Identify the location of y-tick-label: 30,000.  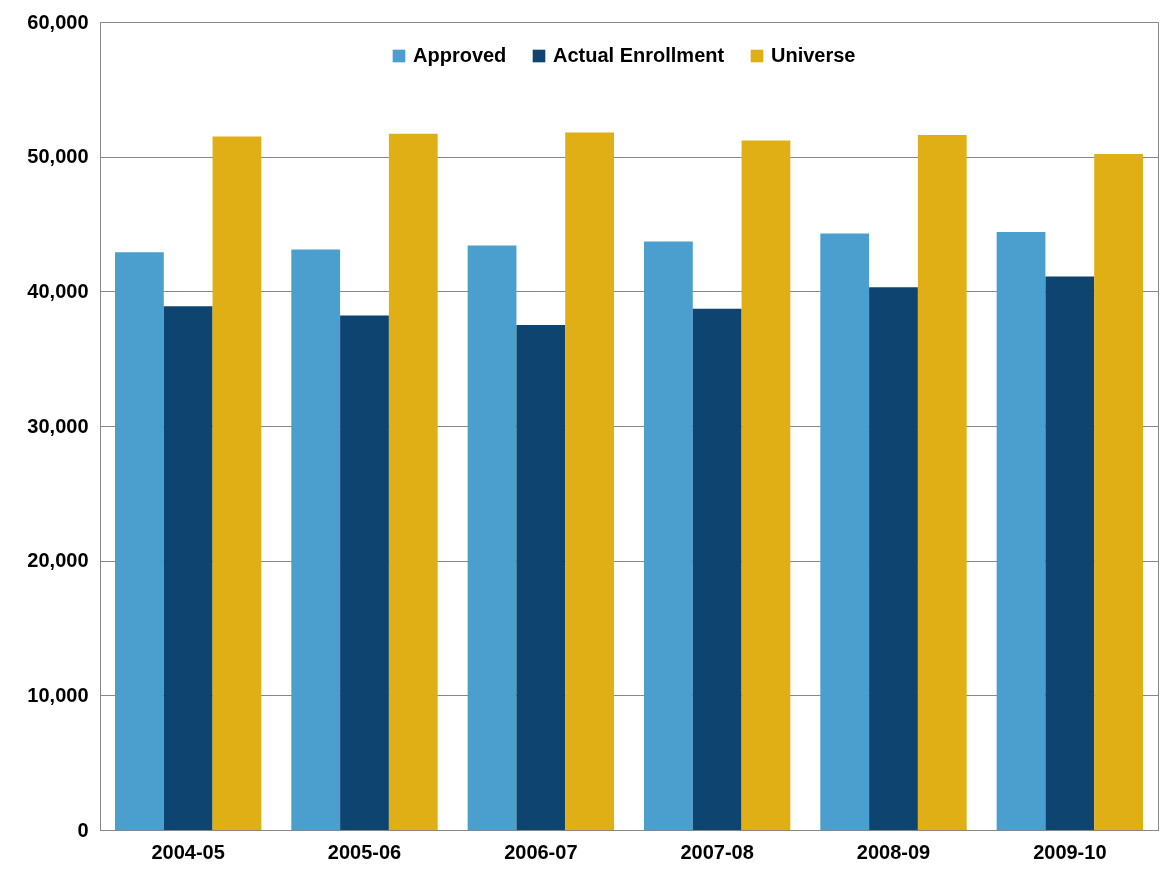
(58, 425).